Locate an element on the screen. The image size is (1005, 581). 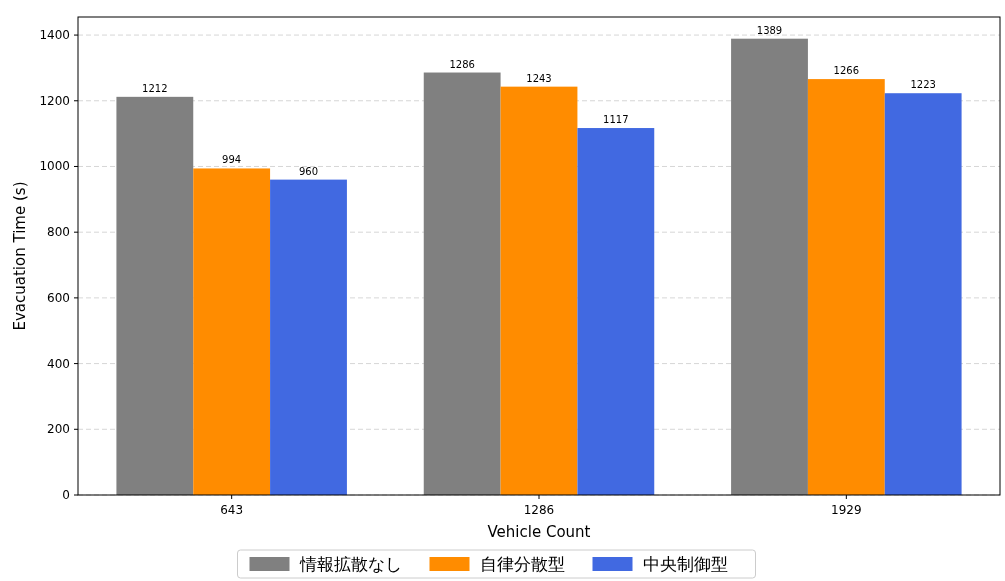
y-tick-label: 1200 is located at coordinates (54, 100).